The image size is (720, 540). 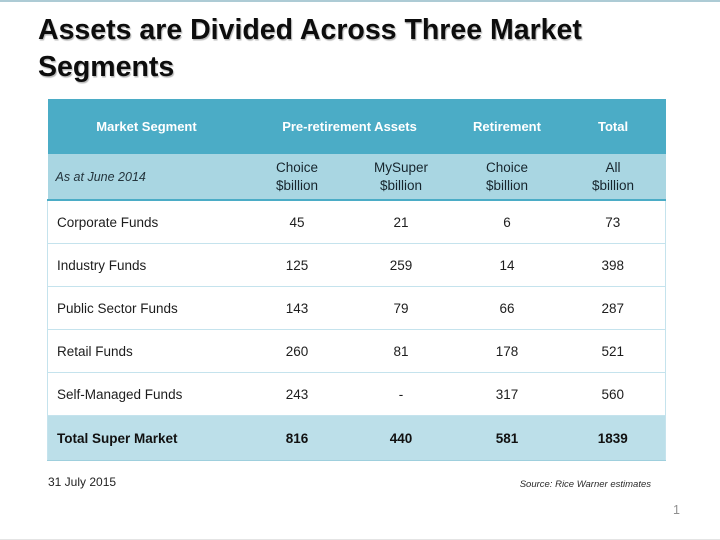 I want to click on table-cell: 259, so click(x=401, y=265).